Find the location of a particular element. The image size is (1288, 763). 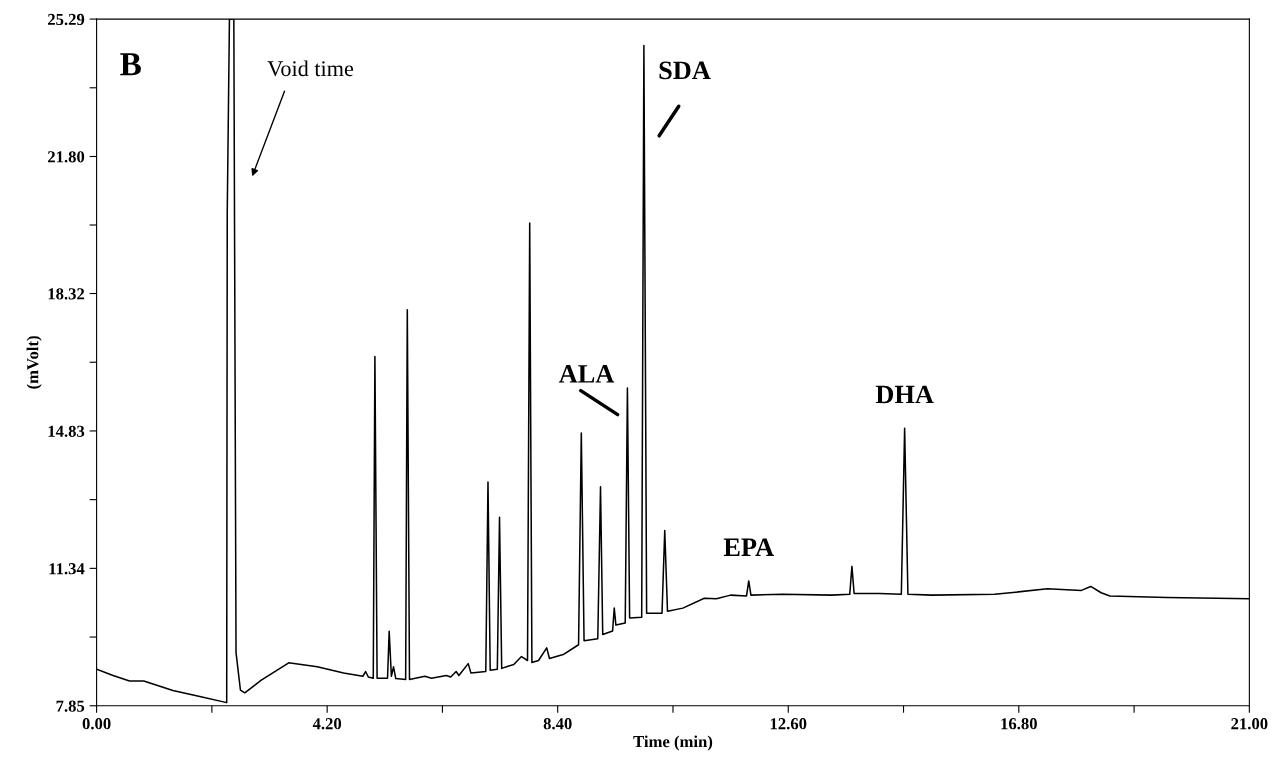

annotation: EPA is located at coordinates (748, 547).